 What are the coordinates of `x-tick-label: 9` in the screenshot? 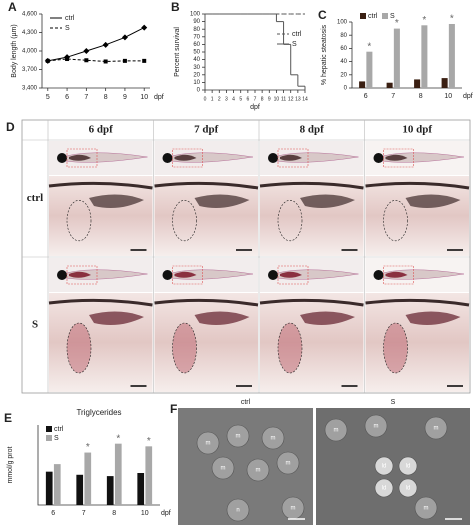 It's located at (125, 97).